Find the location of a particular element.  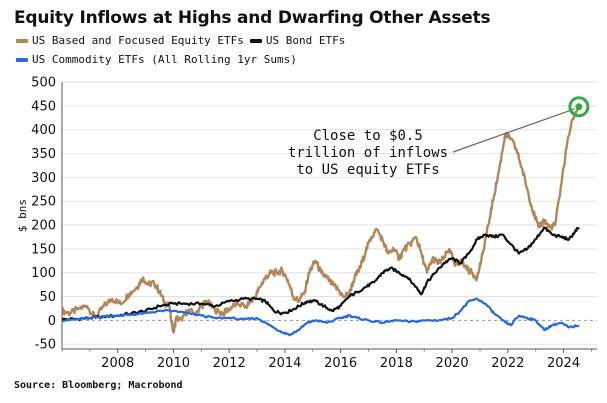

y-tick-label-450: 450 is located at coordinates (43, 106).